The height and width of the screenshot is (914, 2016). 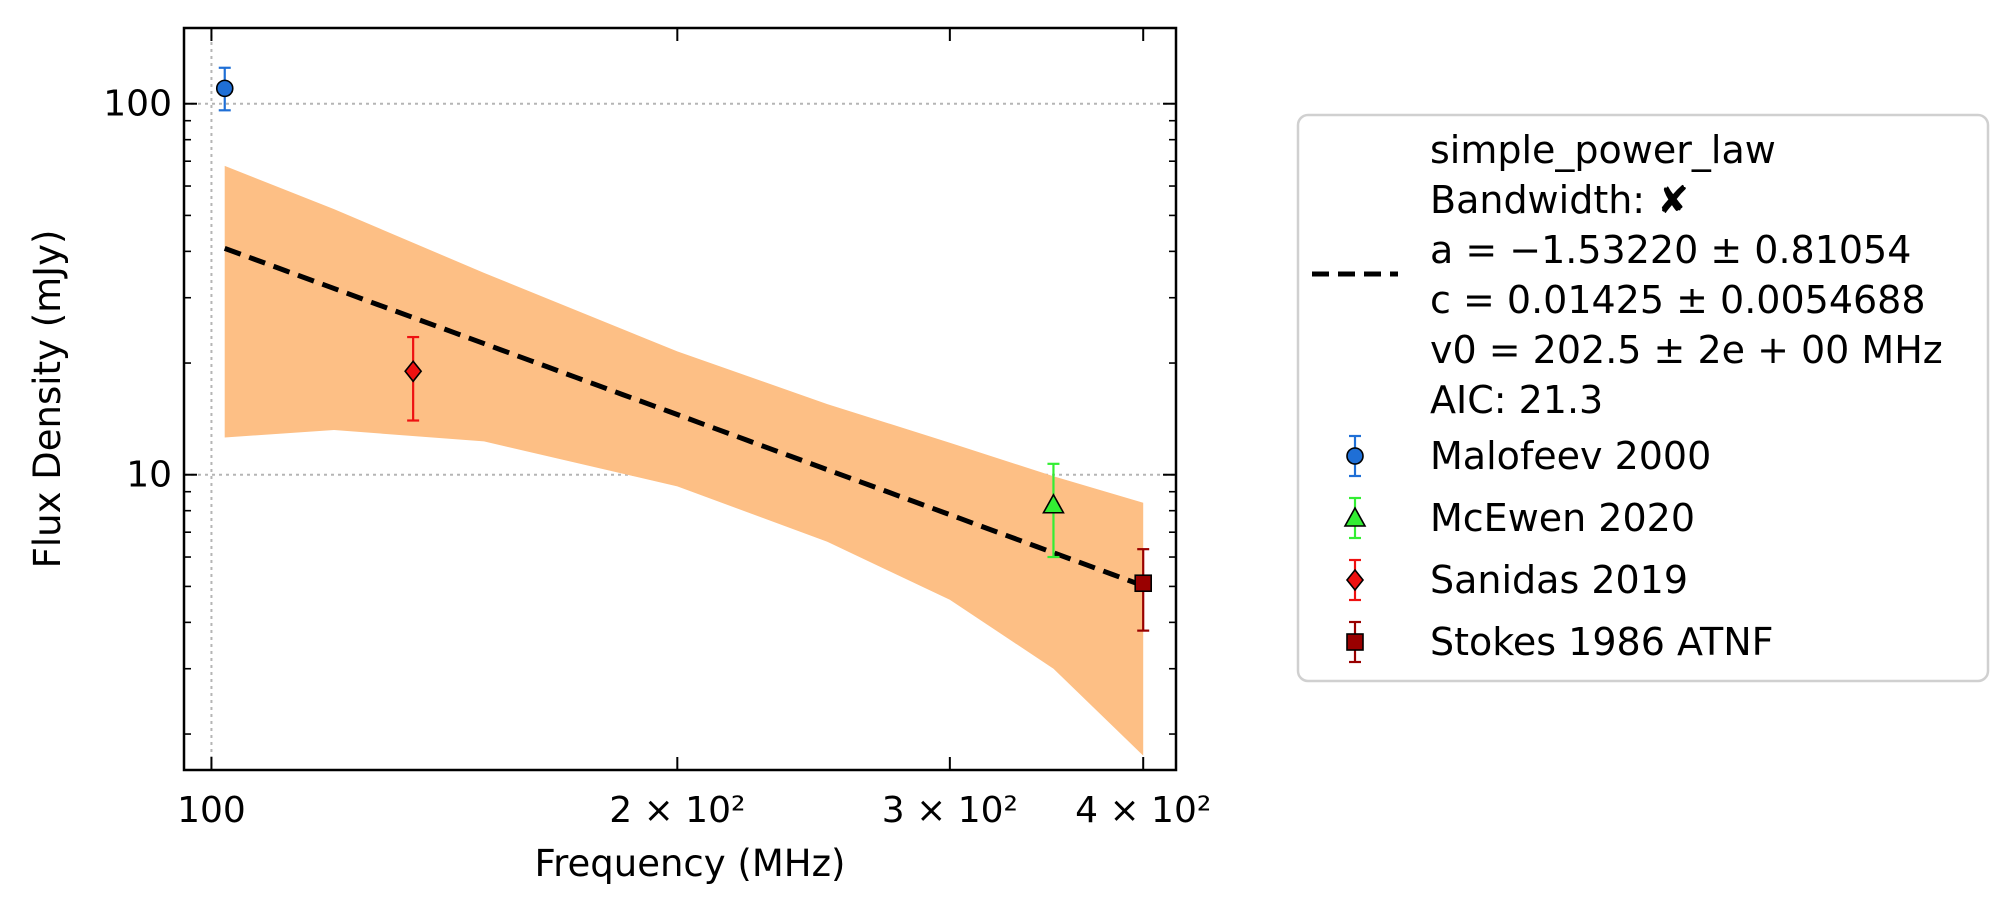 What do you see at coordinates (1143, 810) in the screenshot?
I see `x-tick-label: 4 × 10²` at bounding box center [1143, 810].